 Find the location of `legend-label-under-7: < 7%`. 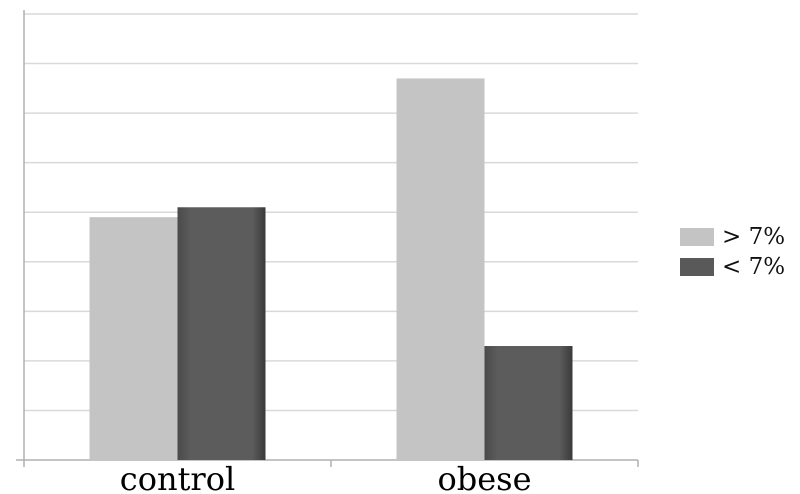

legend-label-under-7: < 7% is located at coordinates (754, 267).